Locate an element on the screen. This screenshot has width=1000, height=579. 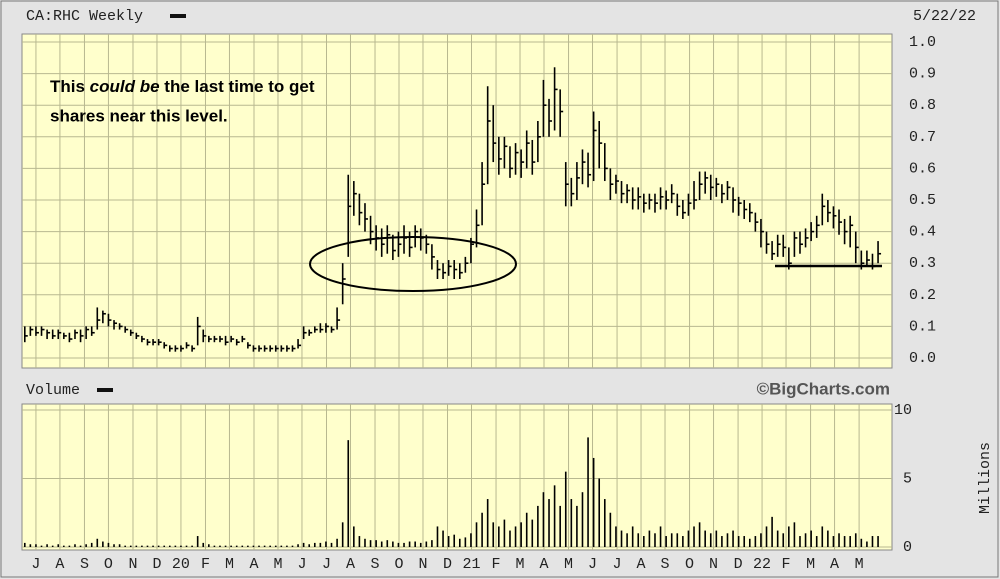
y-tick-label: 0.9 is located at coordinates (922, 74).